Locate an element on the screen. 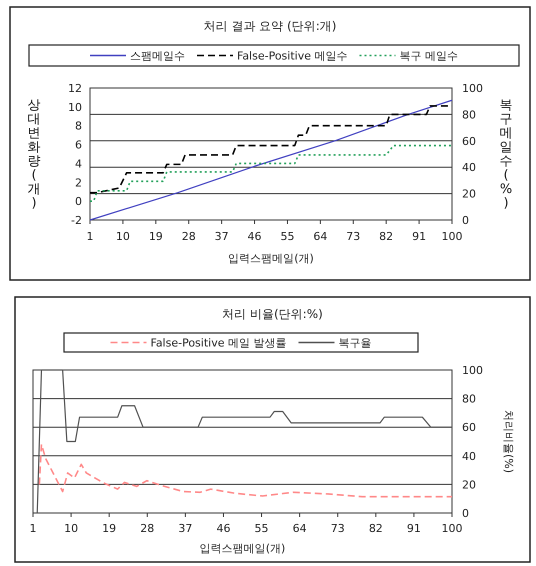 The image size is (536, 566). y-tick-label: 2 is located at coordinates (78, 183).